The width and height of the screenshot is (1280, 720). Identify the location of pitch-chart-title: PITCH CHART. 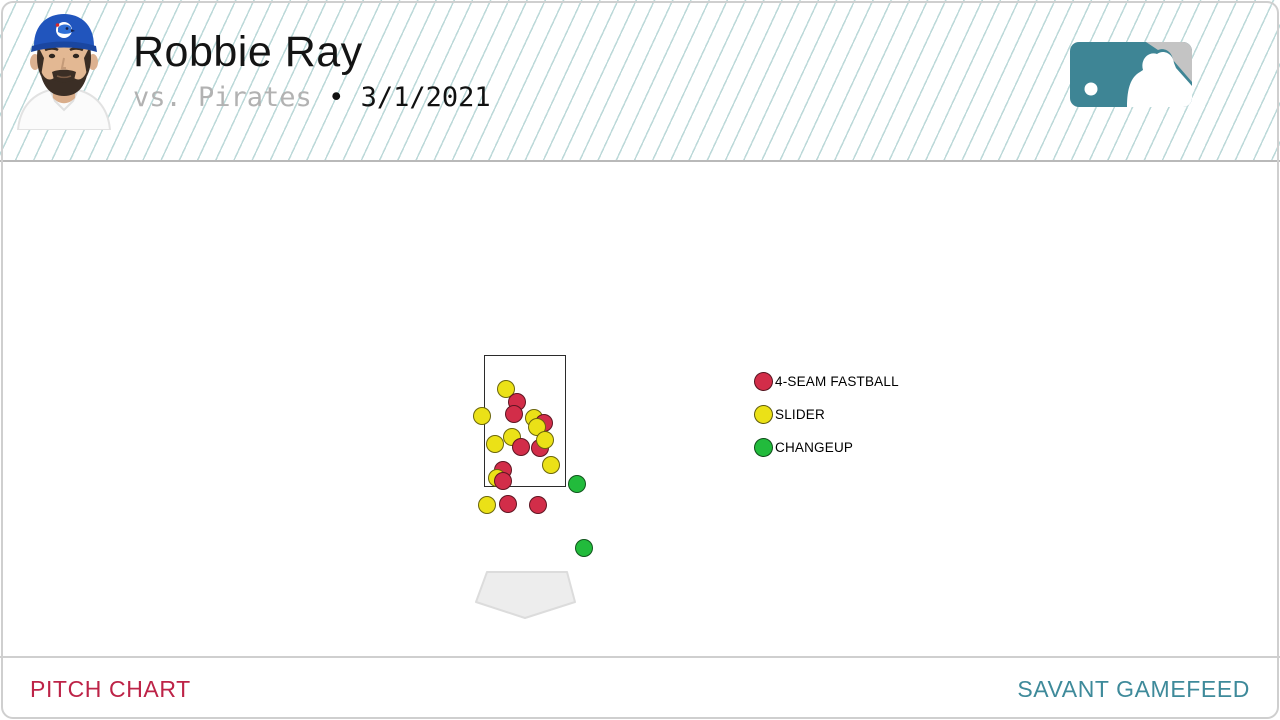
(110, 688).